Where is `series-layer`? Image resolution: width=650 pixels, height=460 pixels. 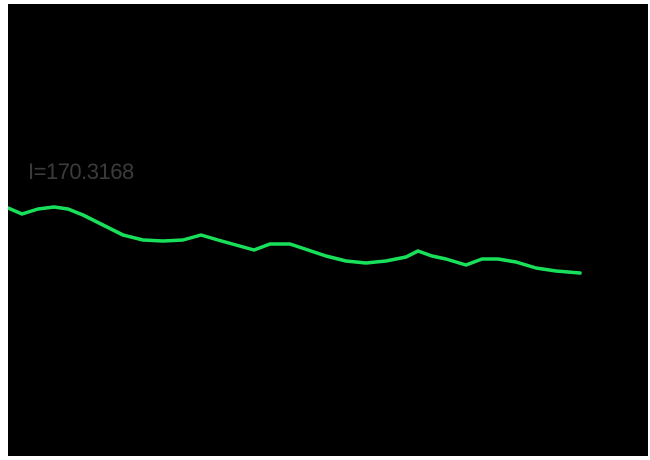 series-layer is located at coordinates (295, 240).